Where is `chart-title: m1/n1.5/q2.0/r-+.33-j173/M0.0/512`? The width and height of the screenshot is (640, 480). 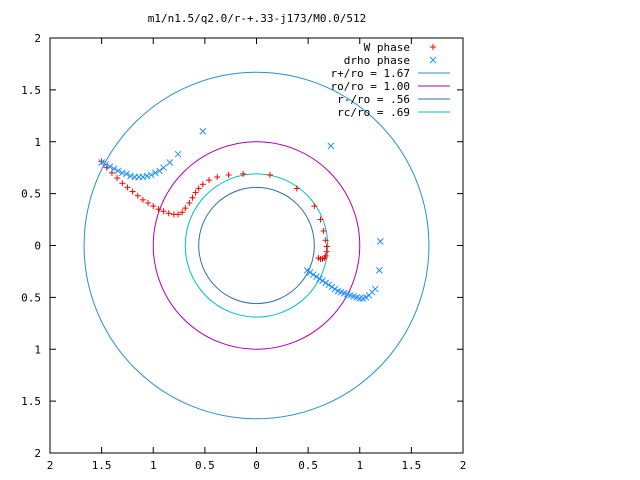 chart-title: m1/n1.5/q2.0/r-+.33-j173/M0.0/512 is located at coordinates (257, 18).